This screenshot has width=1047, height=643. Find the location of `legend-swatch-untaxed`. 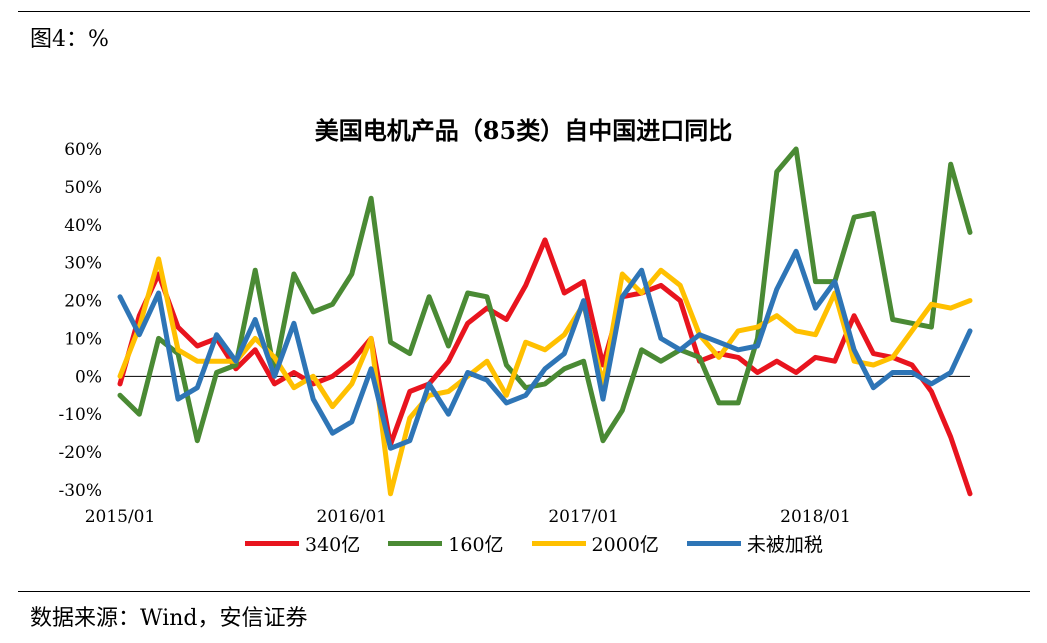

legend-swatch-untaxed is located at coordinates (713, 543).